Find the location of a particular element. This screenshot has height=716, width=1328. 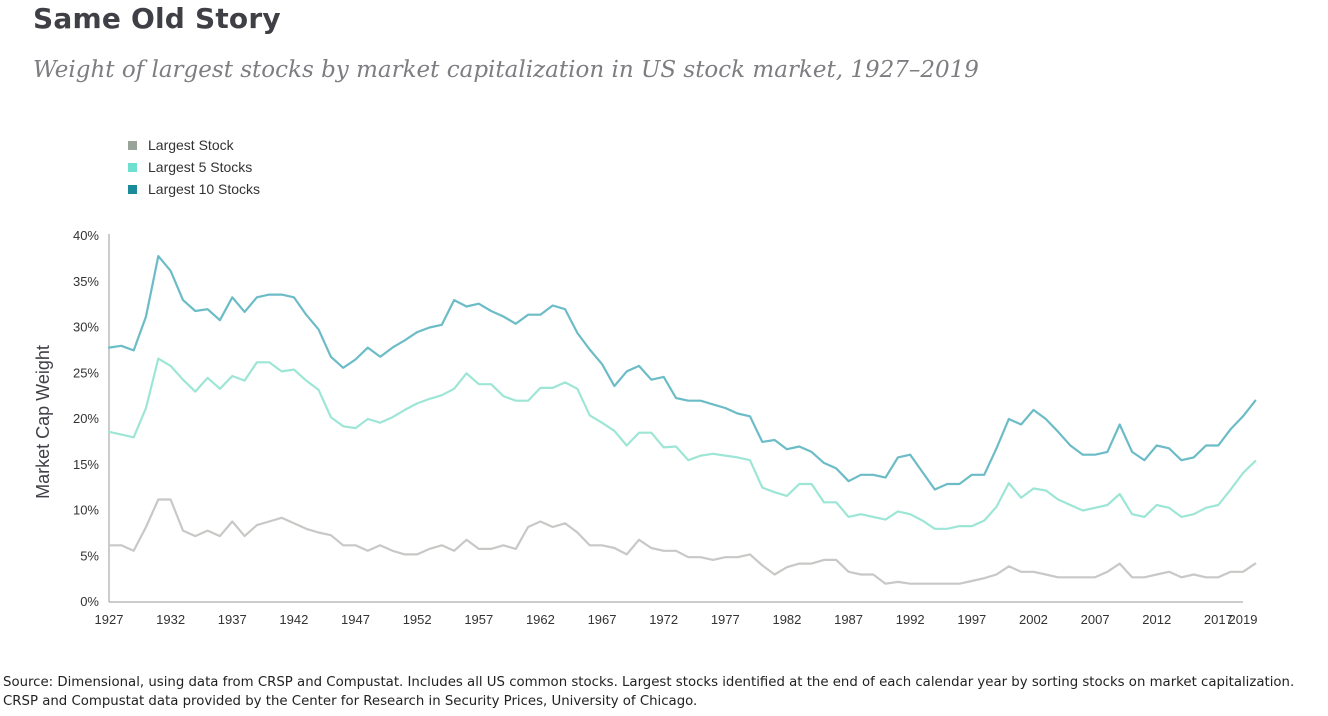

y-axis-ticks: 0% 5% 10% 15% 20% 25% 30% 35% 40% is located at coordinates (86, 418).